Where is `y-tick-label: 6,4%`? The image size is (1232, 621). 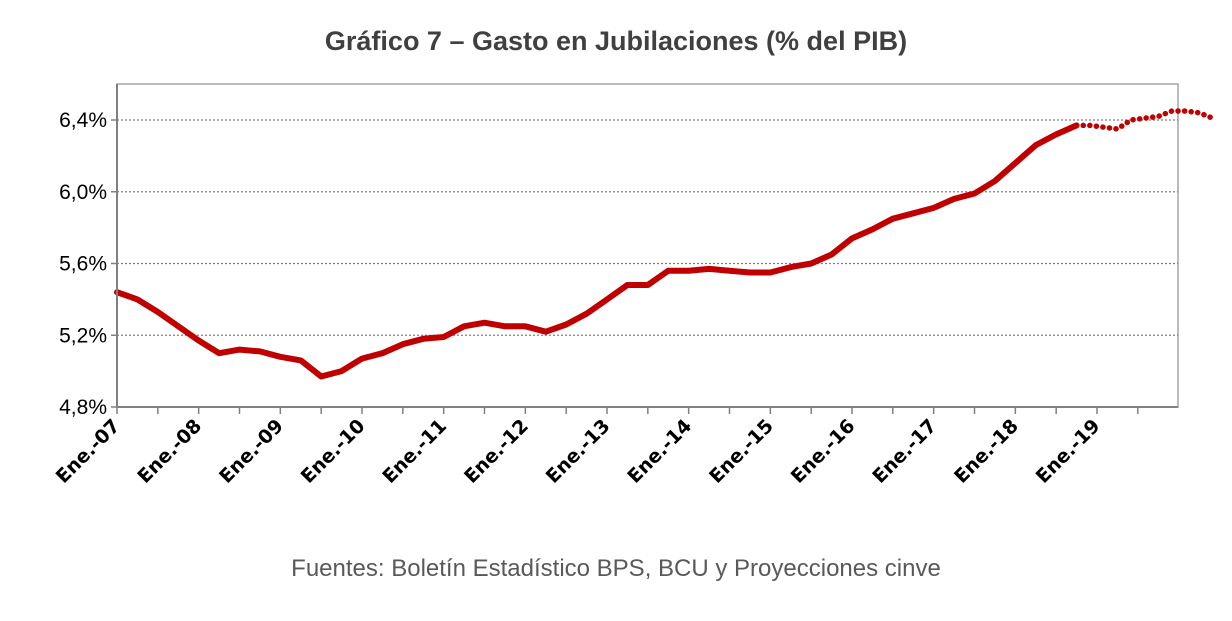 y-tick-label: 6,4% is located at coordinates (83, 120).